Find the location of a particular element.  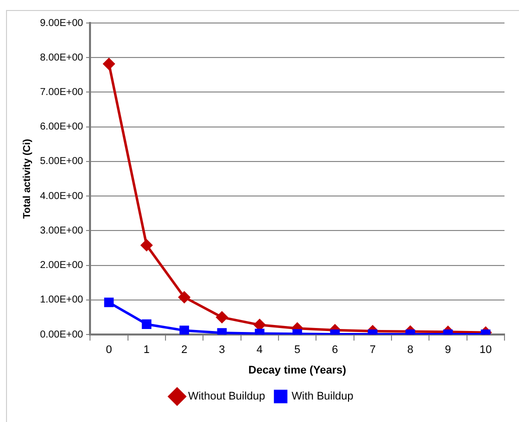

x-tick-label: 6 is located at coordinates (335, 350).